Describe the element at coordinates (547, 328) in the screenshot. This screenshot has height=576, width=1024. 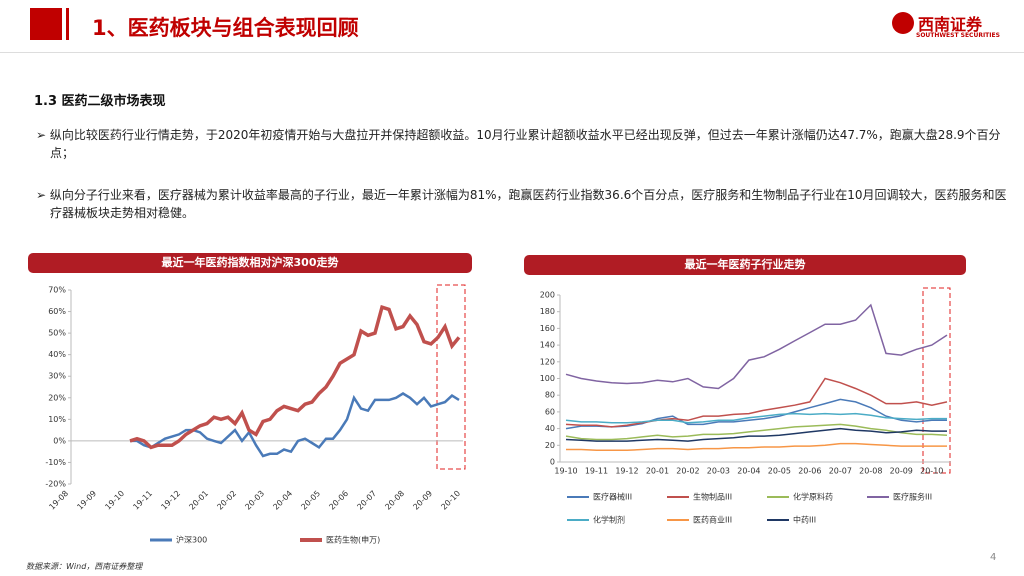
I see `y-tick-label: 160` at that location.